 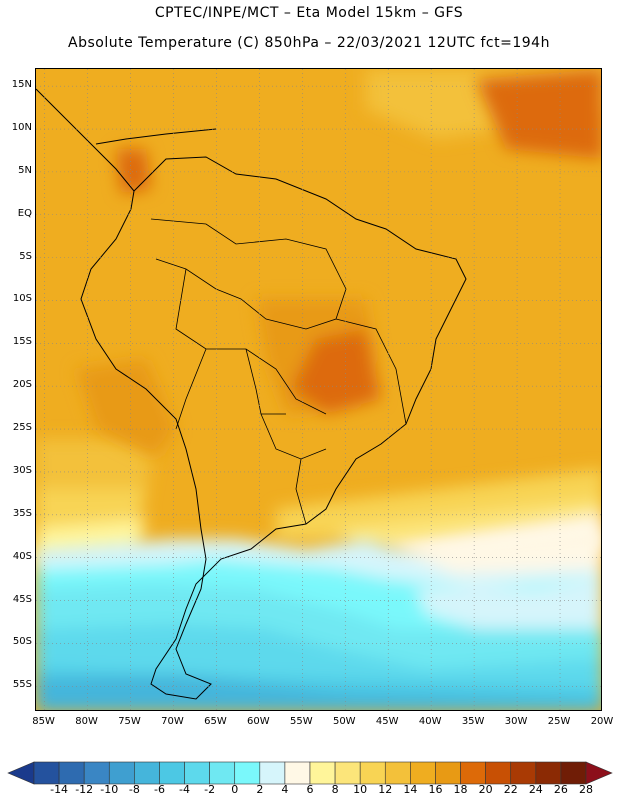 I want to click on colorbar-label: 10, so click(x=360, y=789).